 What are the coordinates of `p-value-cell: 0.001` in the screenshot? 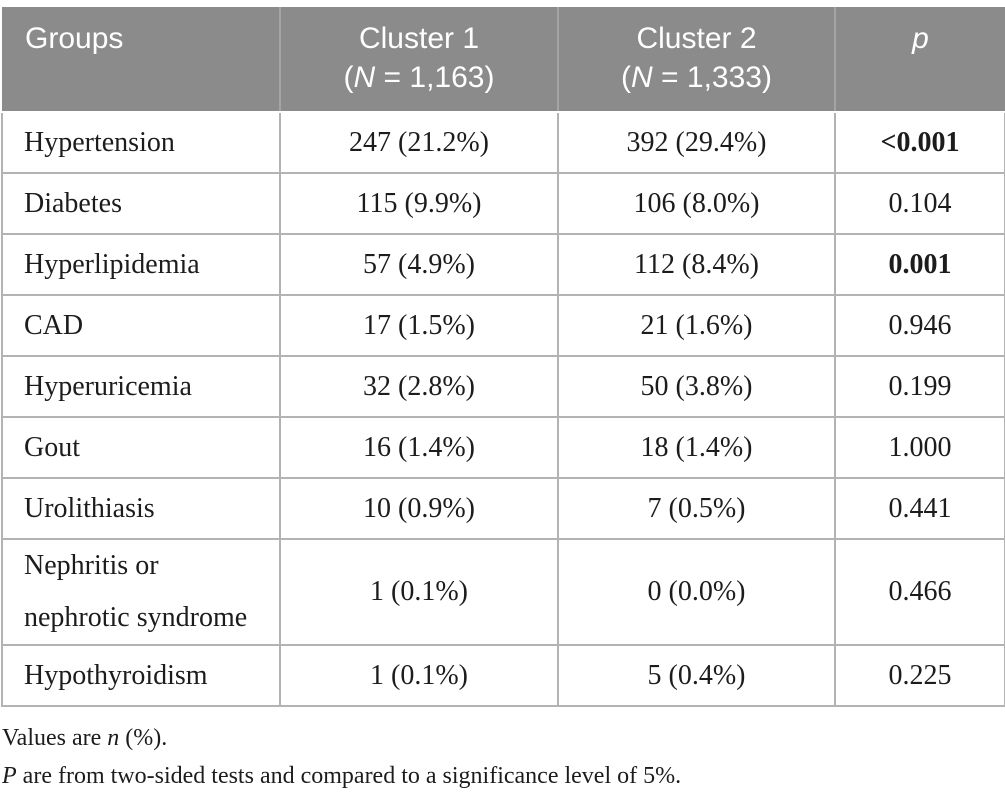 It's located at (919, 264).